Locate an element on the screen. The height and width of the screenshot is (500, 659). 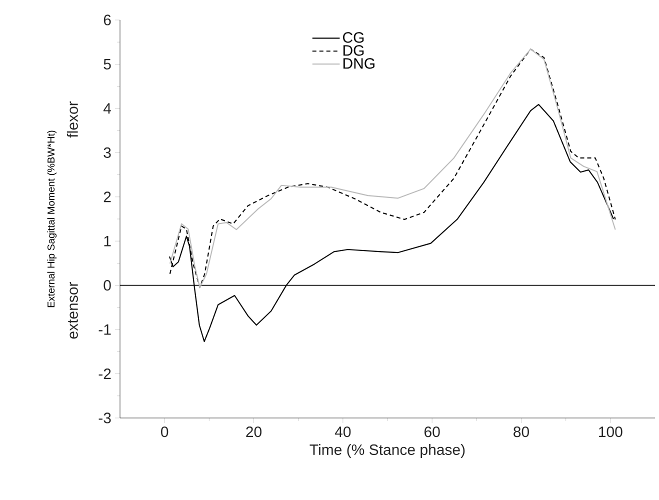
y-tick-label: 2 is located at coordinates (107, 197).